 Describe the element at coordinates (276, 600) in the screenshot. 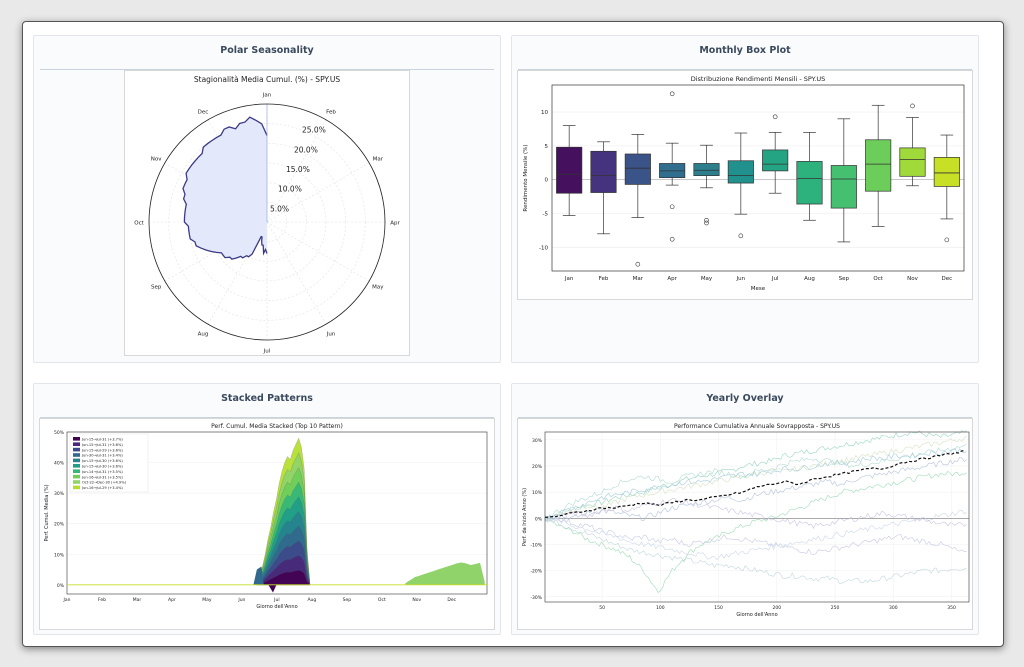

I see `x-tick-label: Jul` at that location.